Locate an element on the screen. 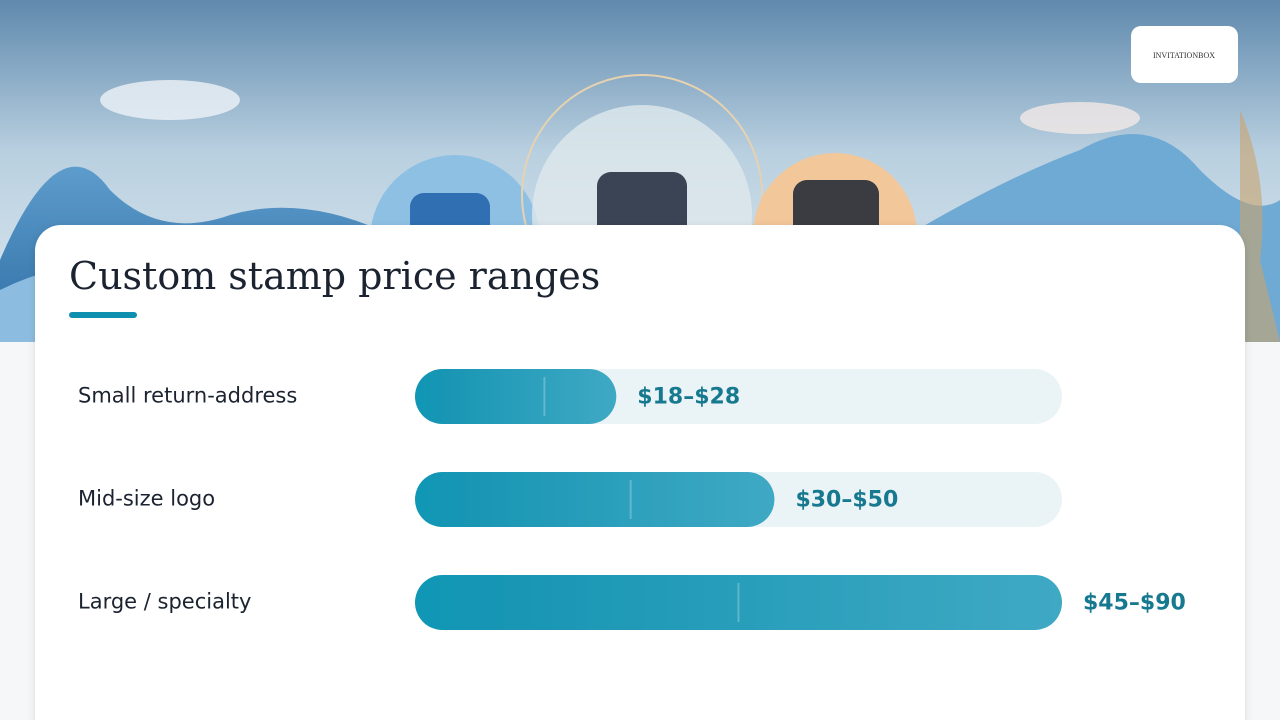  value-label: $45–$90 is located at coordinates (1134, 603).